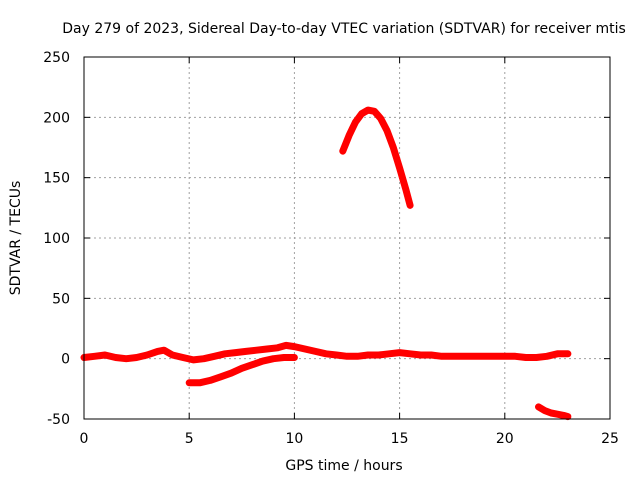  What do you see at coordinates (56, 118) in the screenshot?
I see `y-tick-label: 200` at bounding box center [56, 118].